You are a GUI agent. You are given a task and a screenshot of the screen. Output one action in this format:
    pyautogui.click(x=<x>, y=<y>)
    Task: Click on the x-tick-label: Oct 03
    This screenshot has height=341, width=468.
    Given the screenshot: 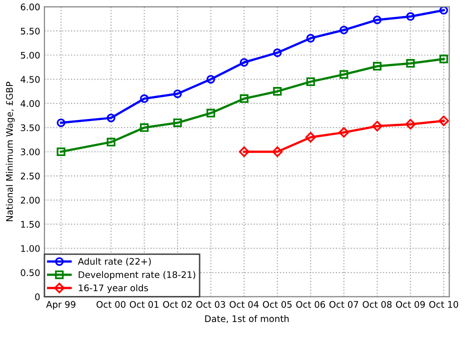 What is the action you would take?
    pyautogui.click(x=211, y=304)
    